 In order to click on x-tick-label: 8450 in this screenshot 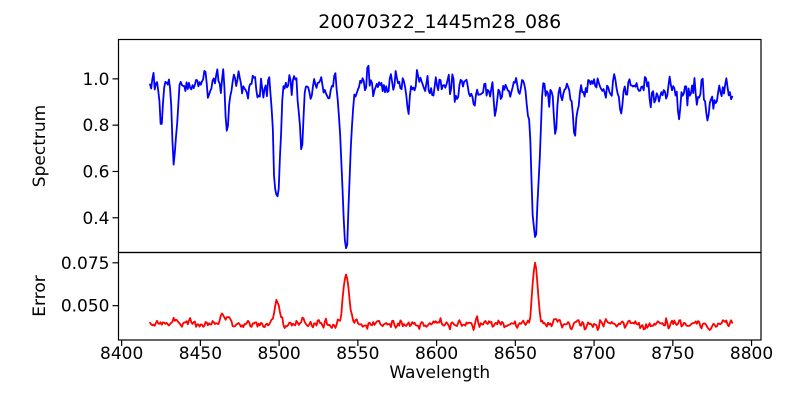, I will do `click(200, 354)`.